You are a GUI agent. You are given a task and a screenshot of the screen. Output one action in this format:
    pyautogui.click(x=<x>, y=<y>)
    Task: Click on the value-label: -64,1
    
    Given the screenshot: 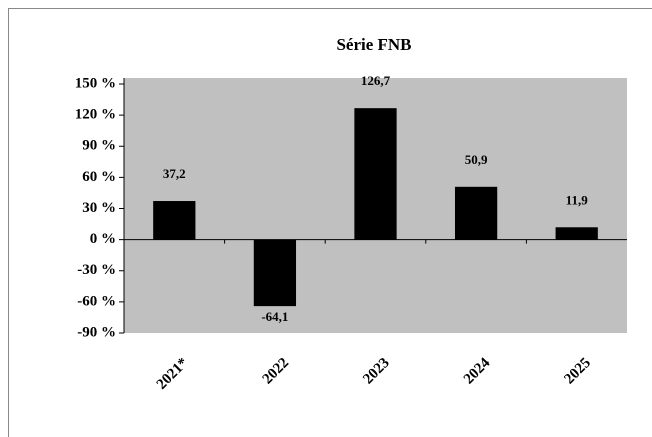 What is the action you would take?
    pyautogui.click(x=274, y=316)
    